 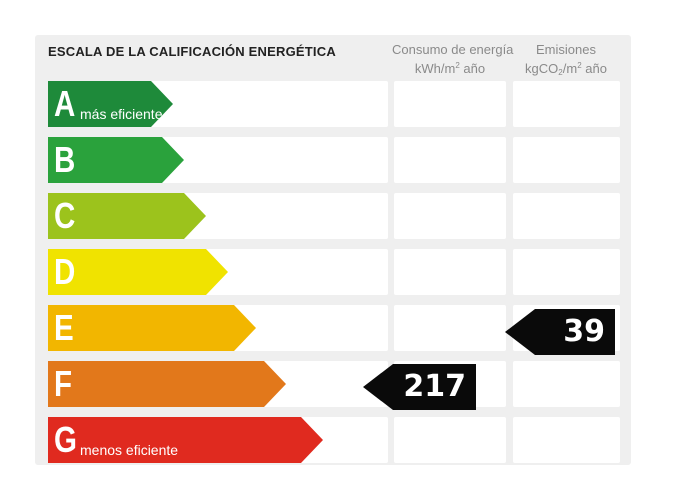 I want to click on consumo-column-header: Consumo de energía kWh/m2 año, so click(x=453, y=59).